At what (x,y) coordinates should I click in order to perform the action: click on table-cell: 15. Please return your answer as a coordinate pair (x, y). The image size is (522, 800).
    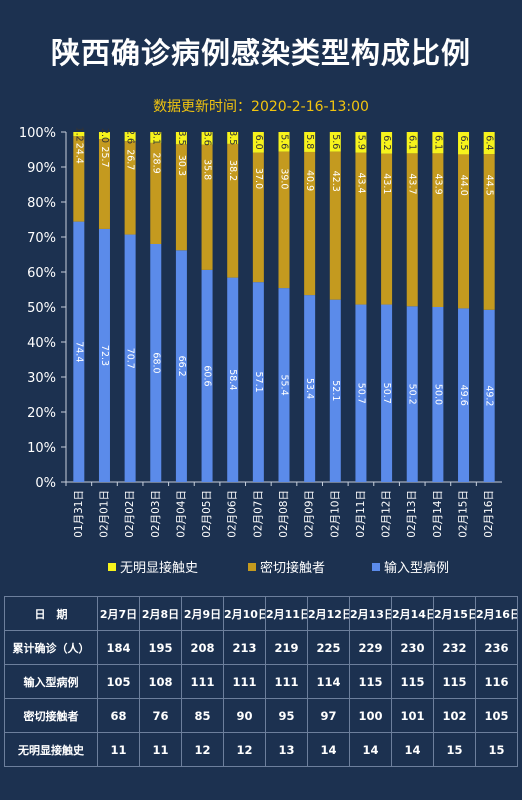
    Looking at the image, I should click on (496, 749).